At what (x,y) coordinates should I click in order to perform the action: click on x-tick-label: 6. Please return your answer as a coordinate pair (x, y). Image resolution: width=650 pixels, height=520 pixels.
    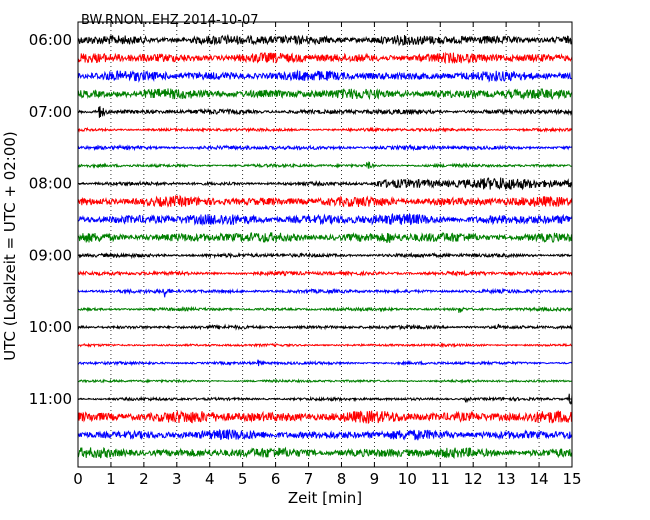
    Looking at the image, I should click on (276, 479).